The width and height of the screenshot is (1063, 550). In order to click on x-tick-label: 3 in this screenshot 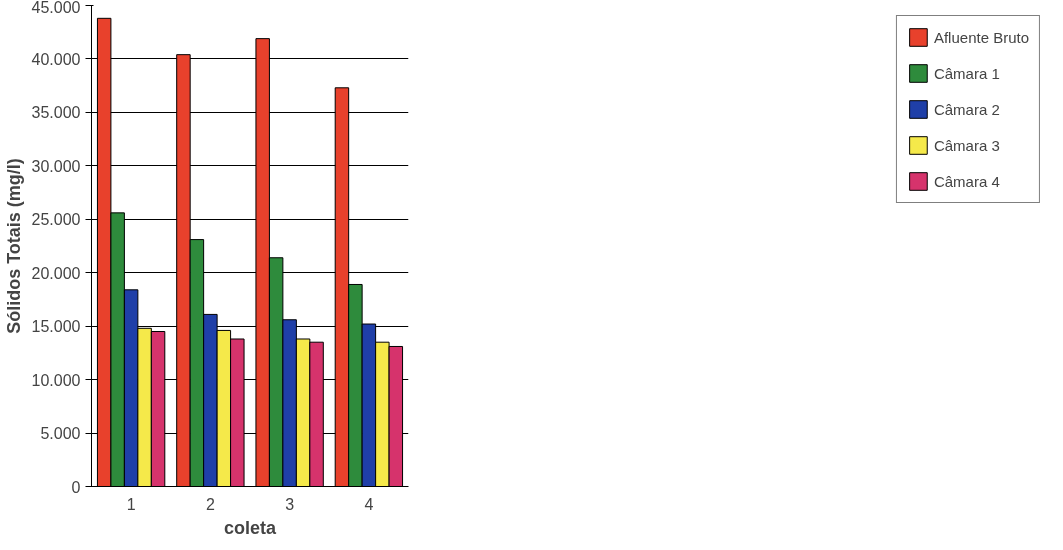, I will do `click(290, 504)`.